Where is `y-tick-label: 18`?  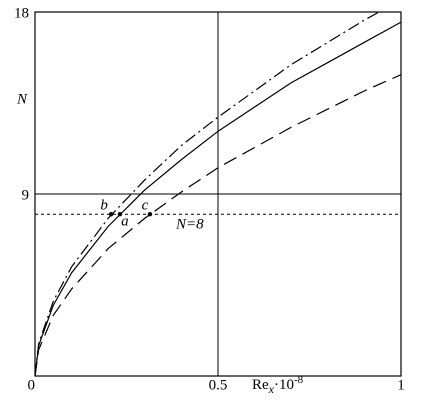
y-tick-label: 18 is located at coordinates (21, 13).